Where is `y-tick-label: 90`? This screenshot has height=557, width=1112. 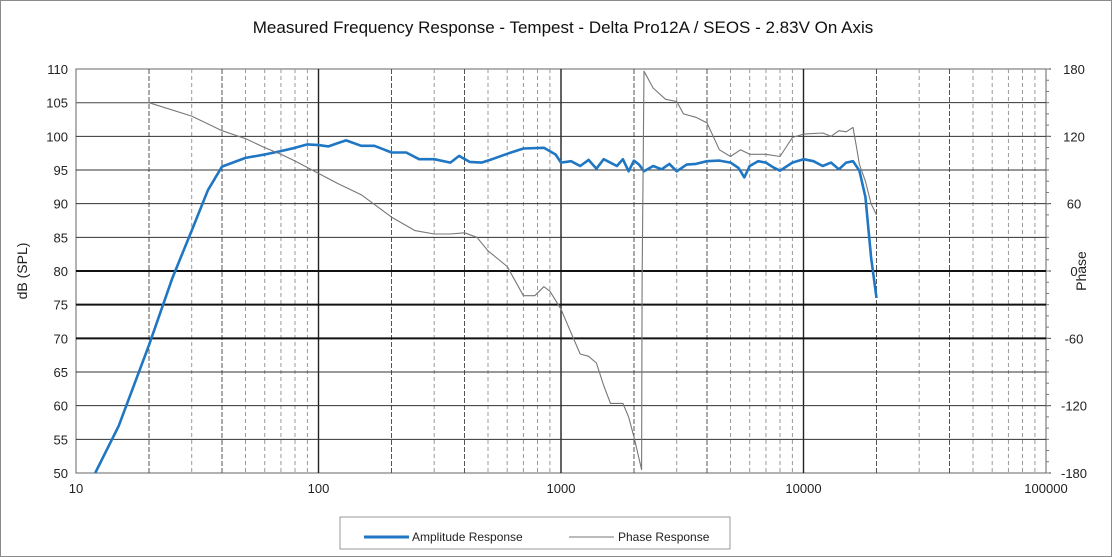 y-tick-label: 90 is located at coordinates (61, 204).